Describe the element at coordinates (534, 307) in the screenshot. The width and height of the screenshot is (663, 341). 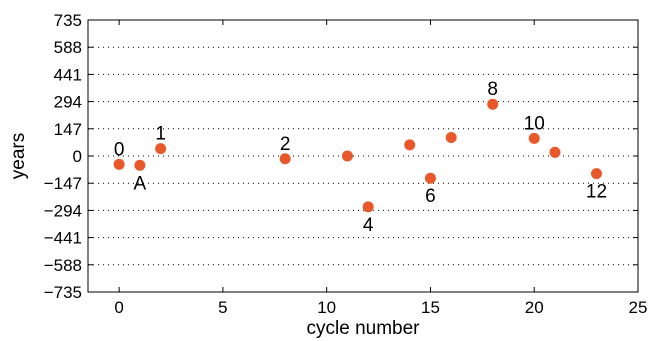
I see `x-tick-label: 20` at that location.